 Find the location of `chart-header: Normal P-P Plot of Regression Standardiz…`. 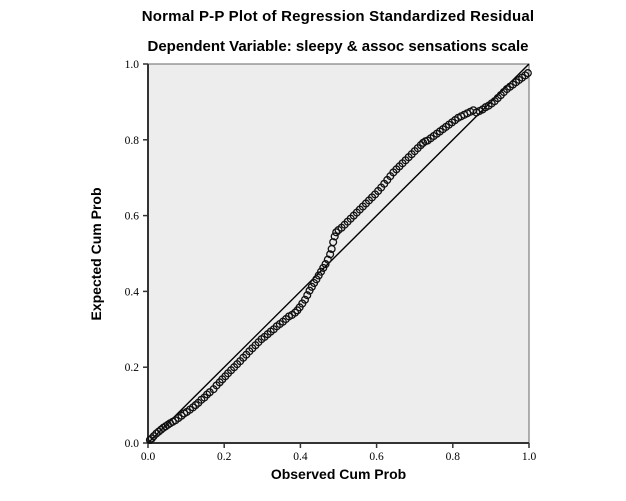

chart-header: Normal P-P Plot of Regression Standardiz… is located at coordinates (338, 31).